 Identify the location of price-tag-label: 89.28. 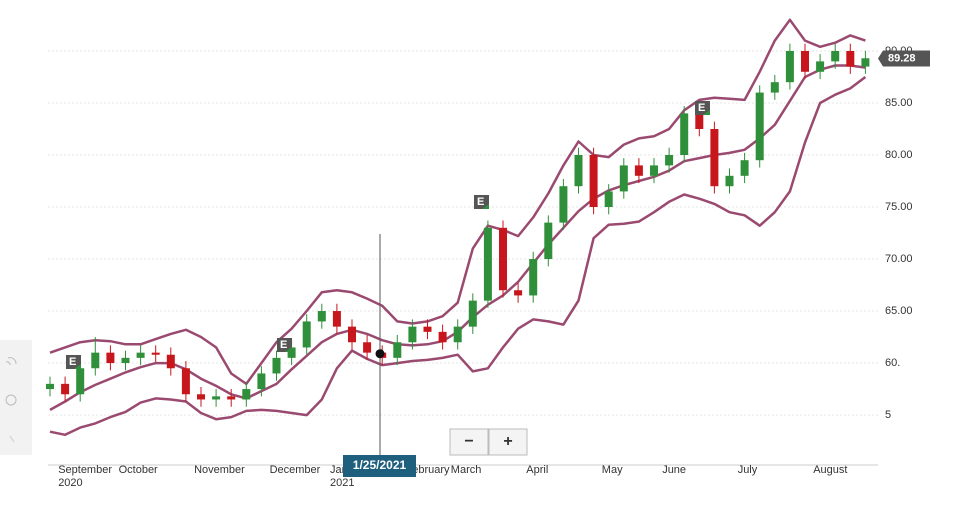
(902, 58).